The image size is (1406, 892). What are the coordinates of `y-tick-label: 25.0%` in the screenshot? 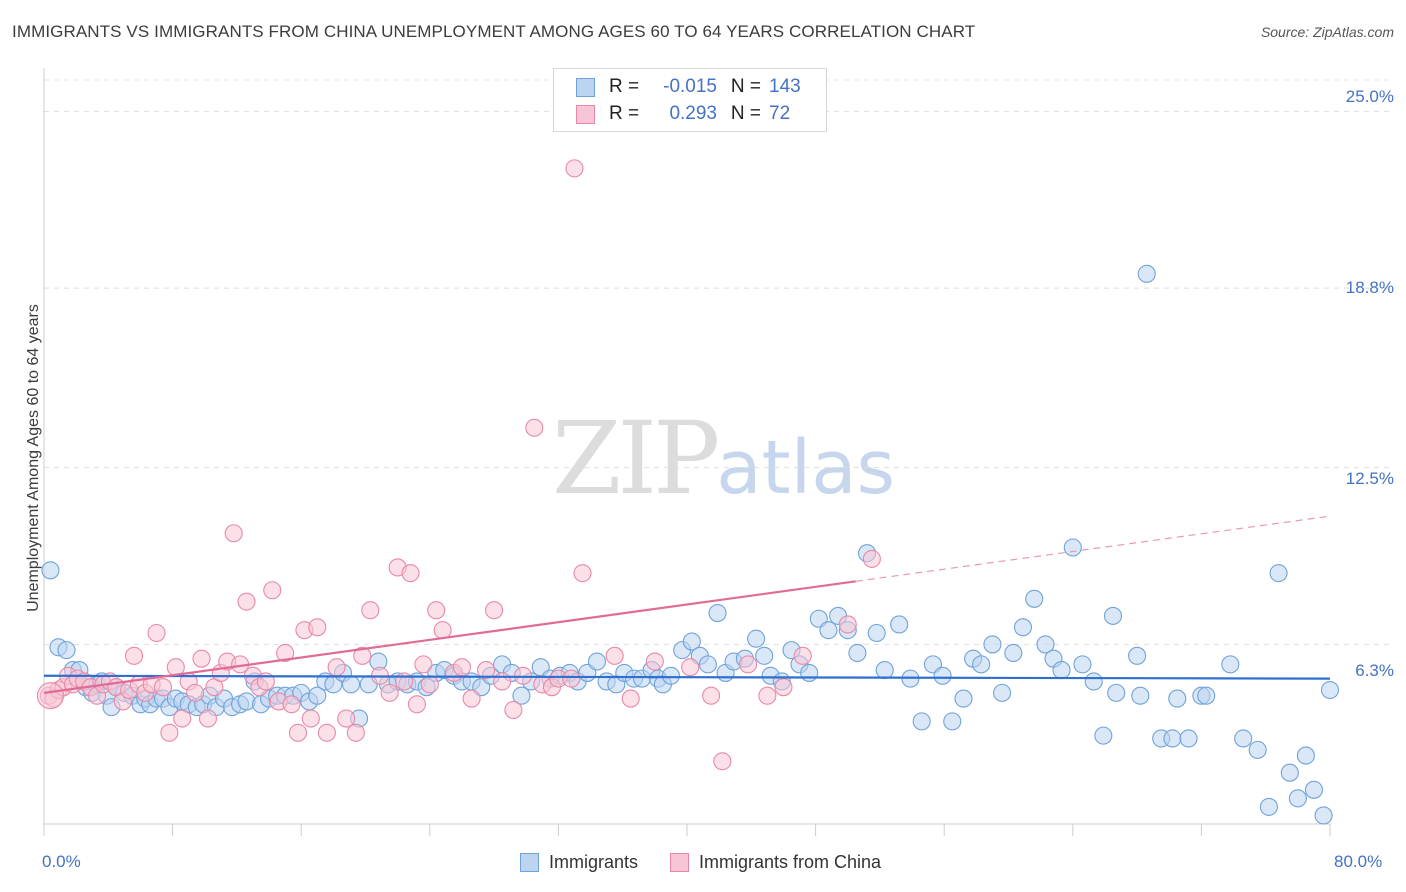 It's located at (1369, 96).